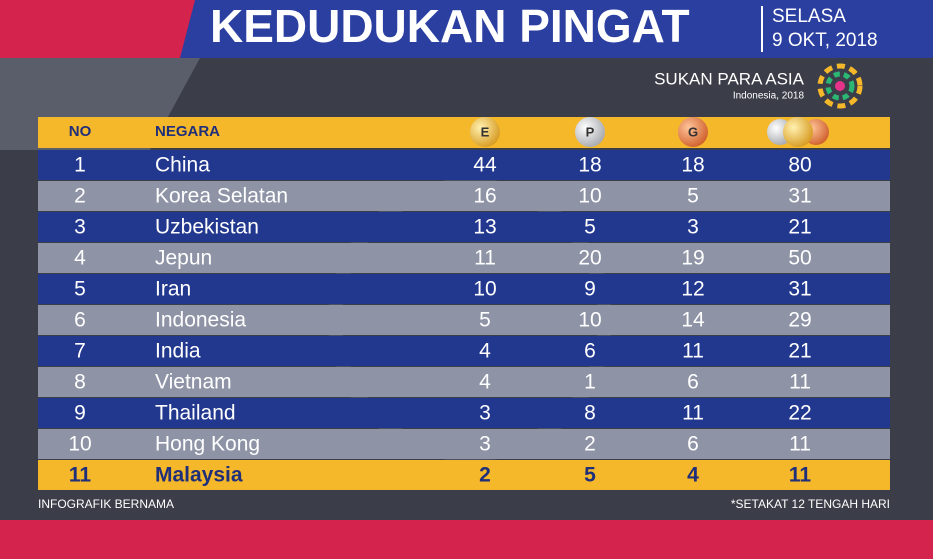 The width and height of the screenshot is (933, 559). Describe the element at coordinates (799, 165) in the screenshot. I see `cell: 80` at that location.